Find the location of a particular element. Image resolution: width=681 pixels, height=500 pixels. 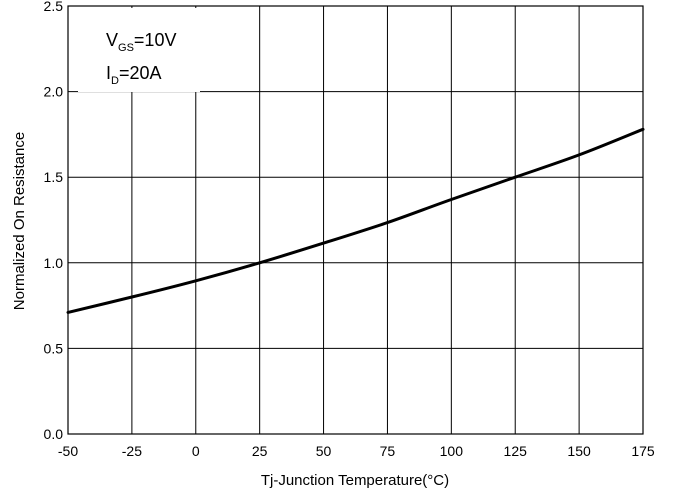

x-tick-label: 175 is located at coordinates (643, 451).